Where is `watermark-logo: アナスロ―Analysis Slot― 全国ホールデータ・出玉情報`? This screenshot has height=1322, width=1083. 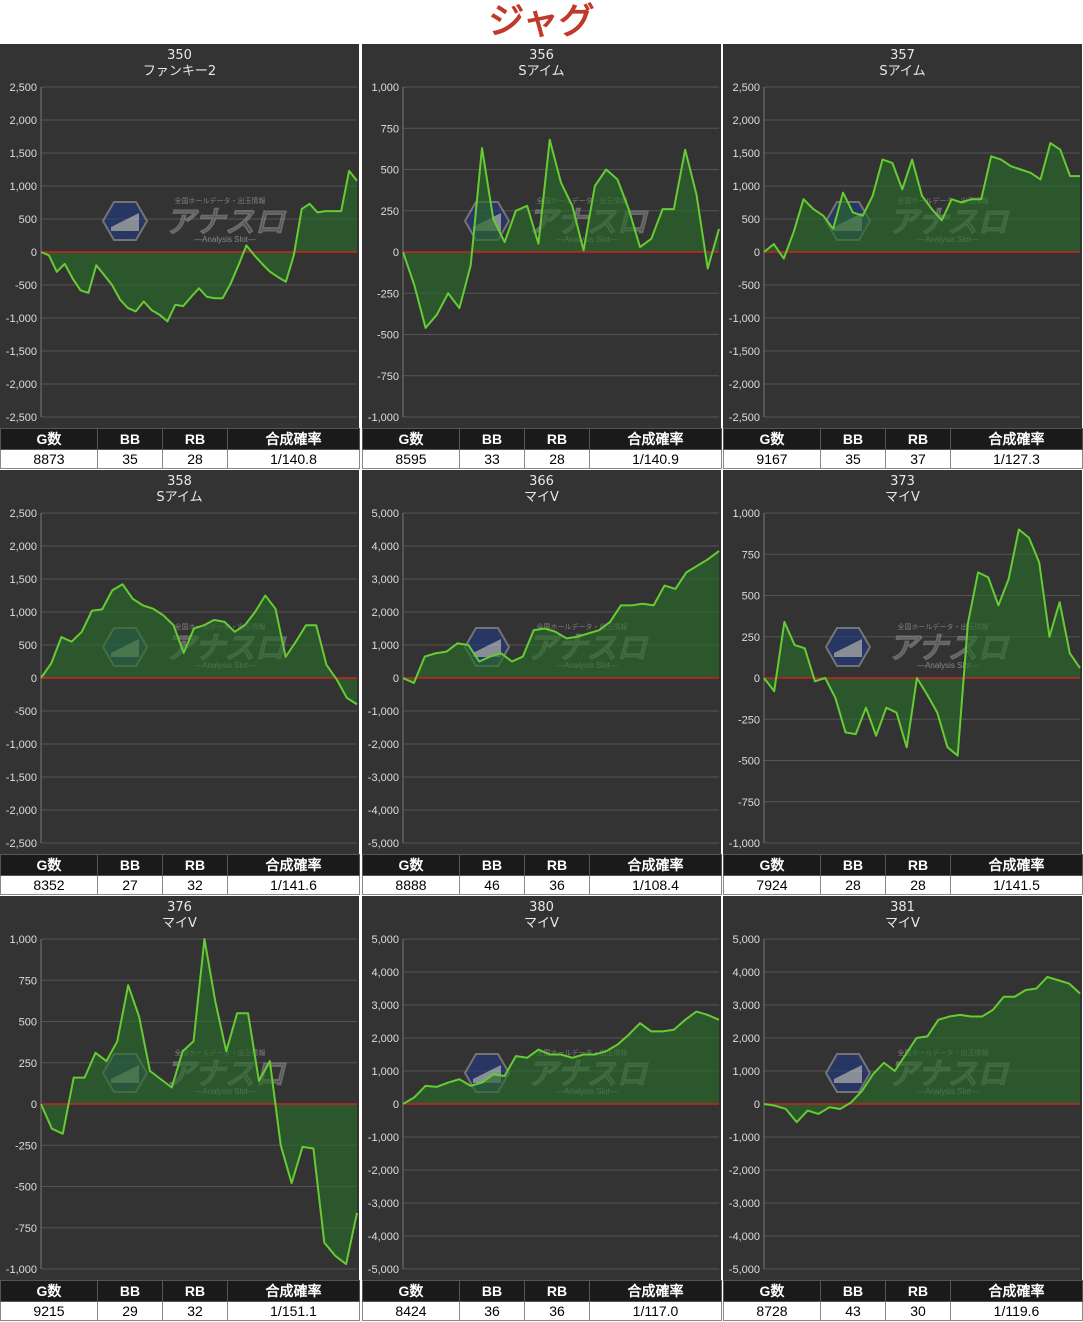
watermark-logo: アナスロ―Analysis Slot― 全国ホールデータ・出玉情報 is located at coordinates (194, 220).